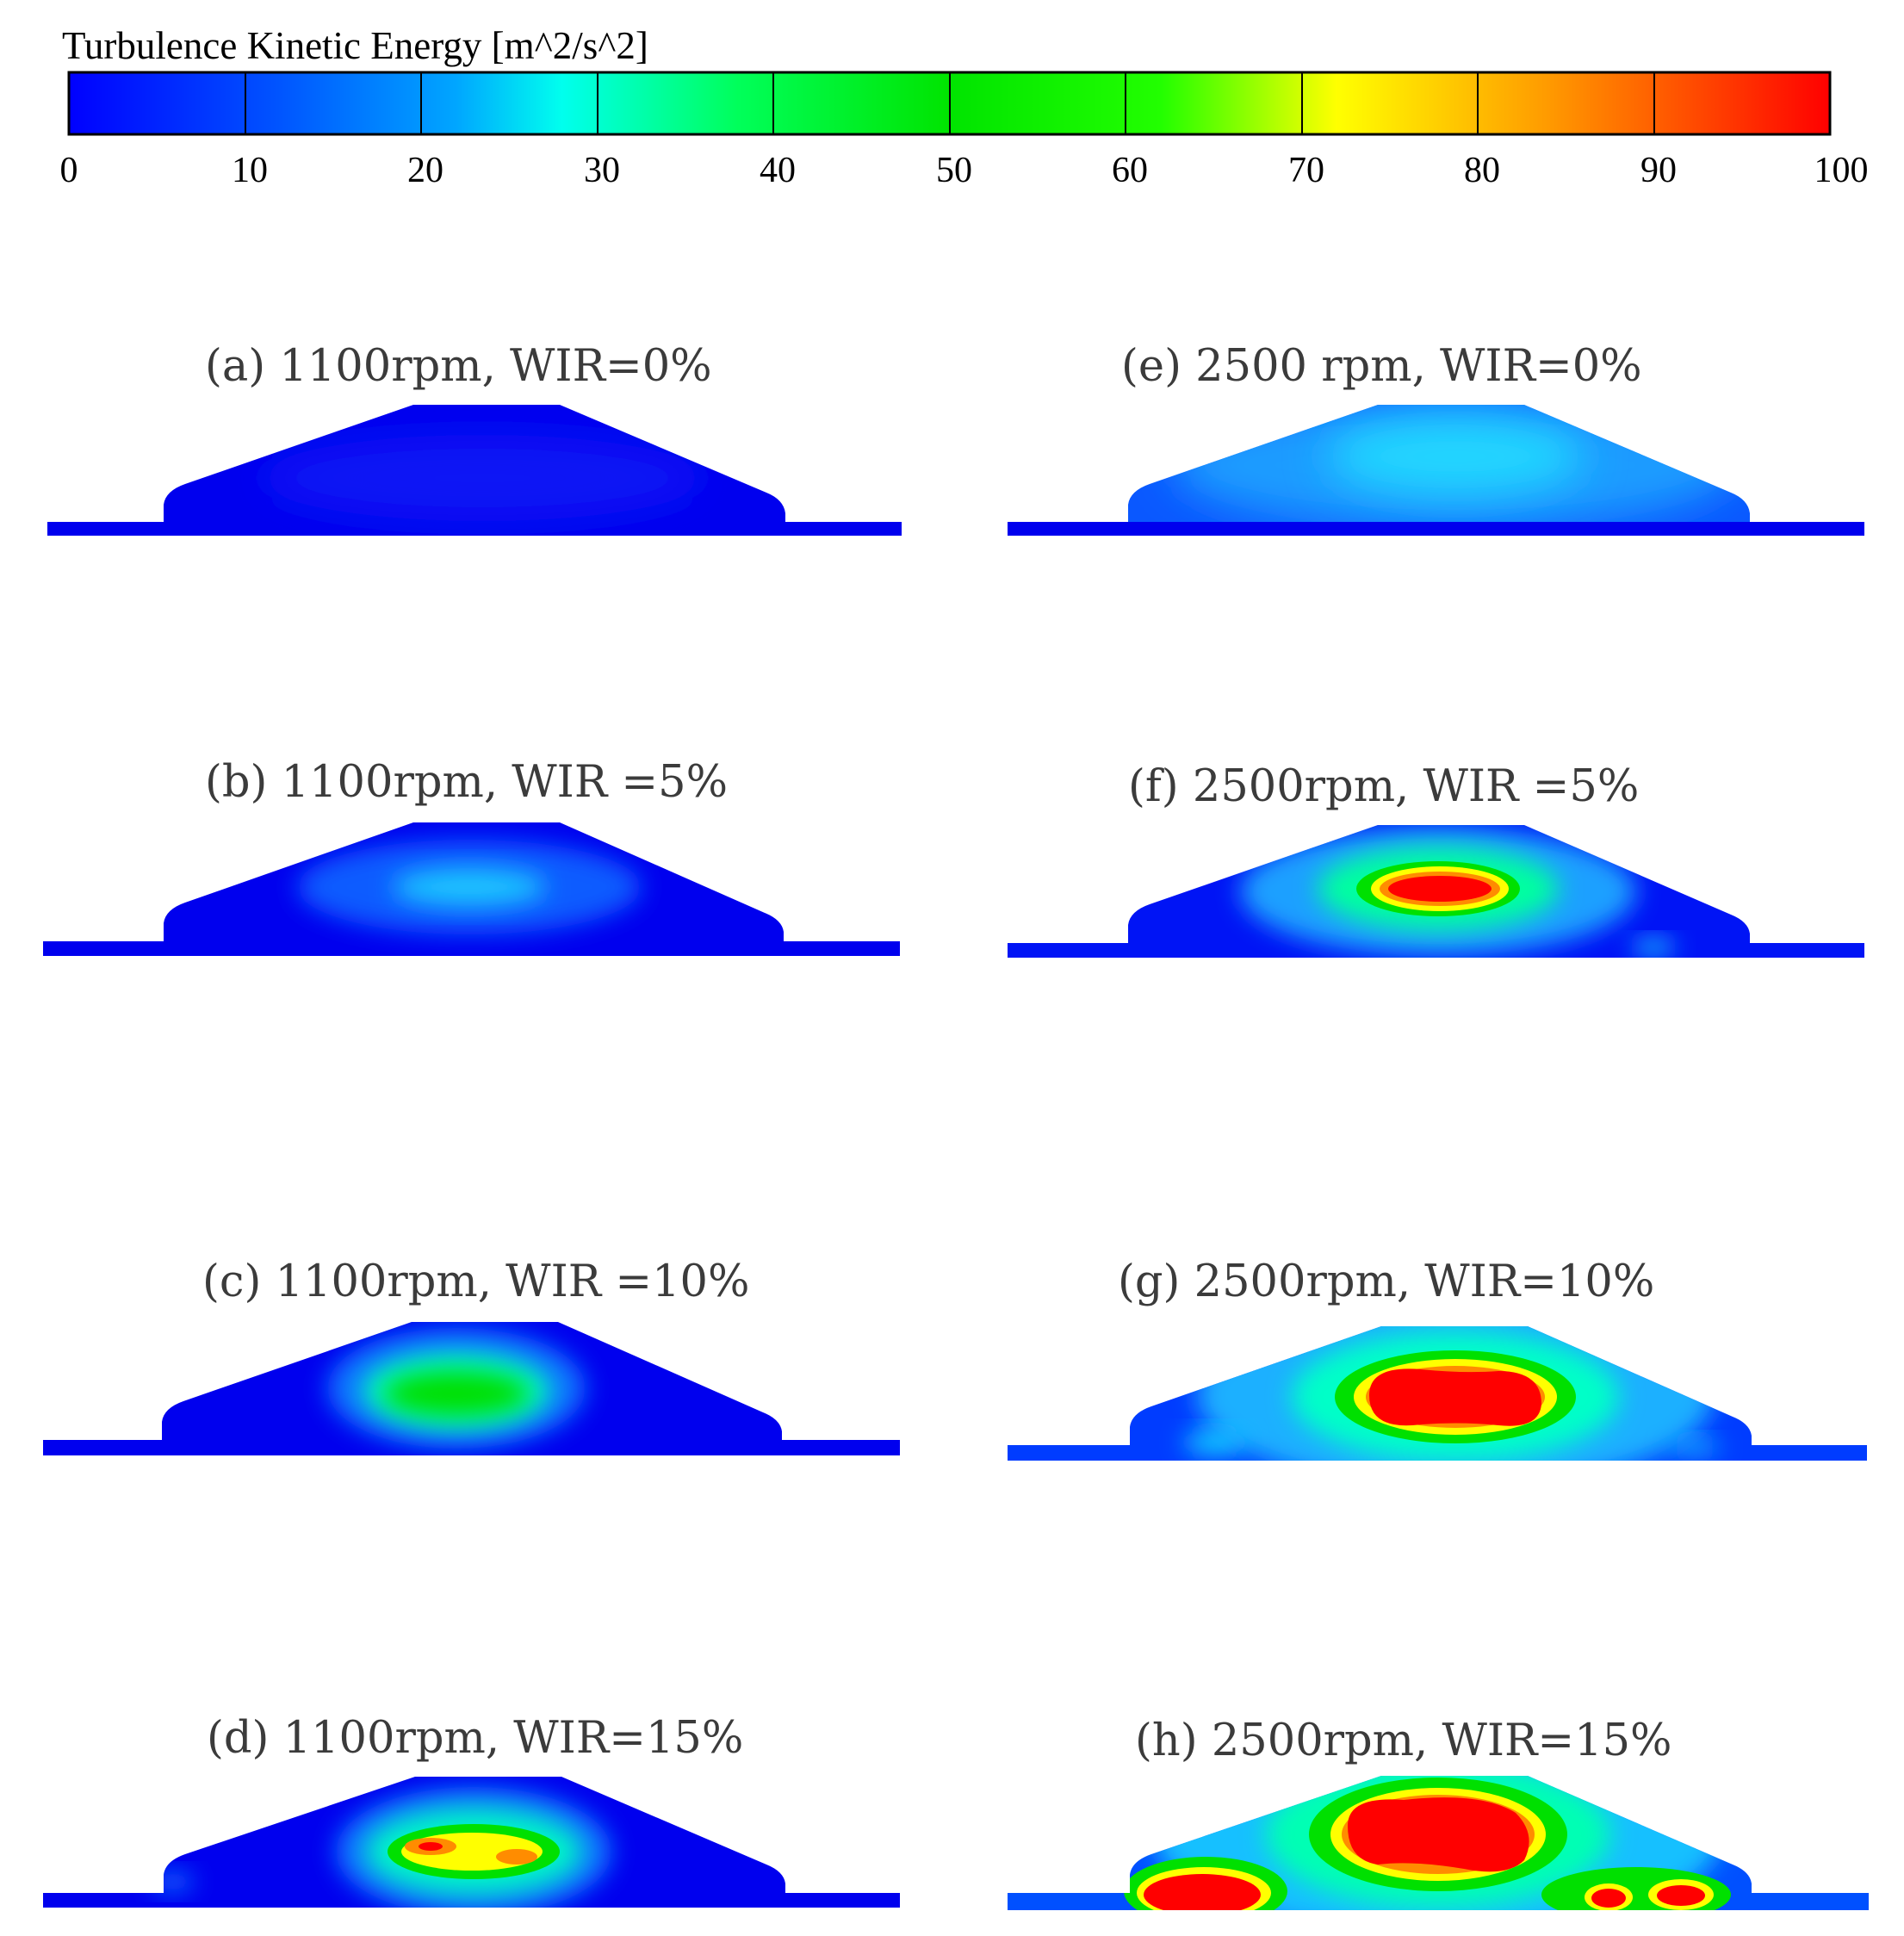 The height and width of the screenshot is (1936, 1904). Describe the element at coordinates (466, 782) in the screenshot. I see `panel-label-b: (b) 1100rpm, WIR =5%` at that location.